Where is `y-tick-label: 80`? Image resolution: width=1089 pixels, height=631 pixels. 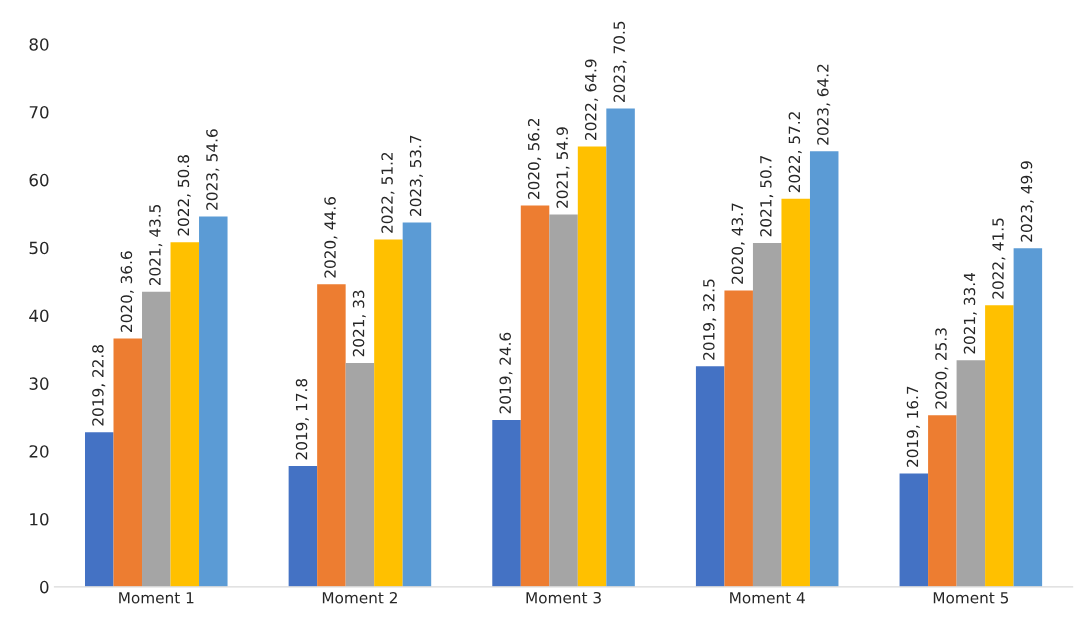
y-tick-label: 80 is located at coordinates (39, 44).